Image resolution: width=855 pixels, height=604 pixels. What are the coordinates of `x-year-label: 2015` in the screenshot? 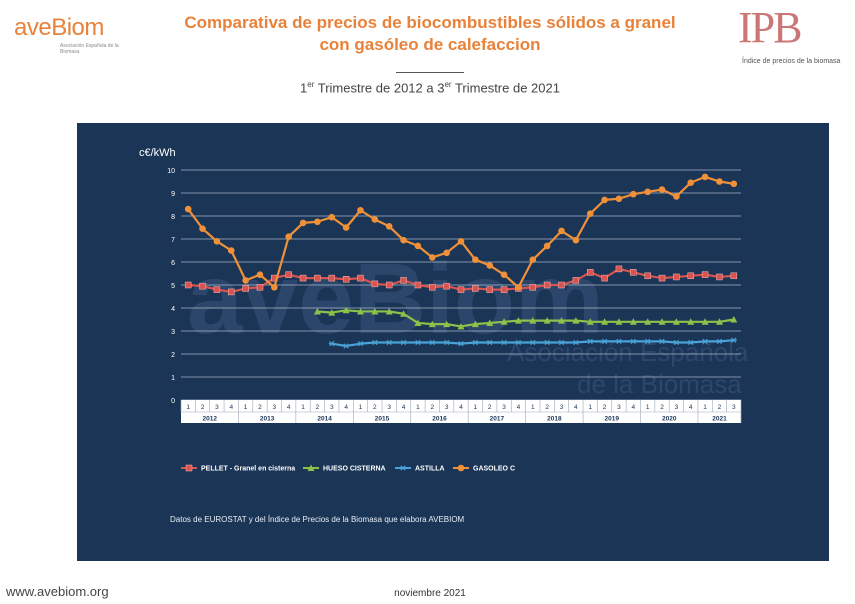 It's located at (382, 419).